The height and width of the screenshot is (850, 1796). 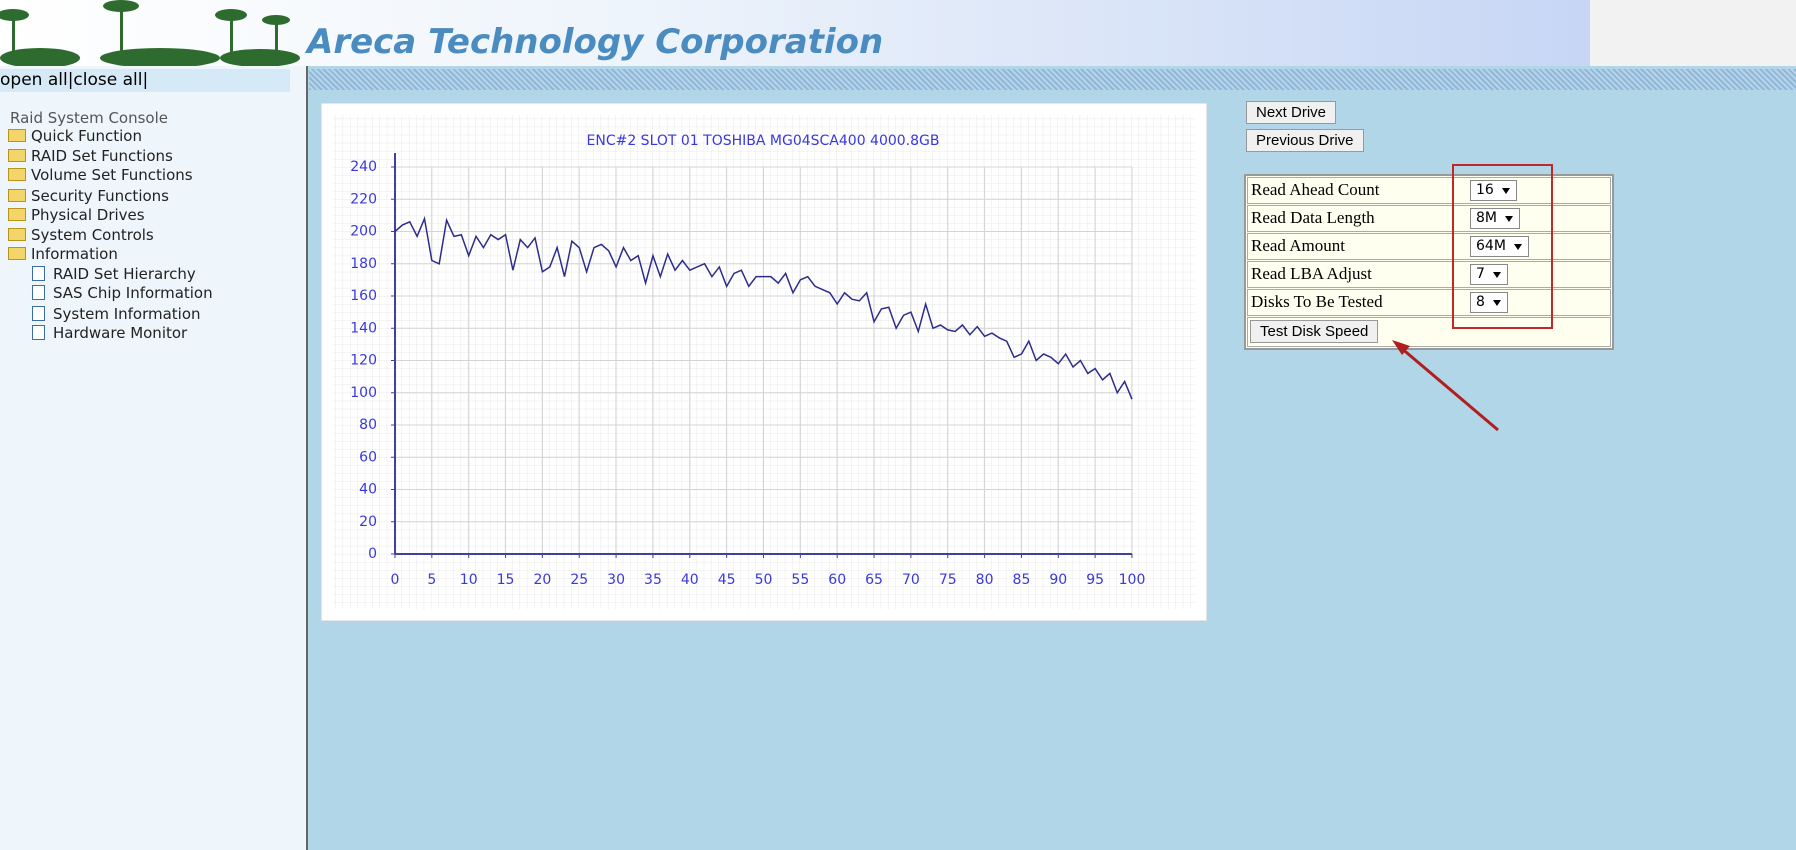 I want to click on tree-folder: System Controls, so click(x=81, y=235).